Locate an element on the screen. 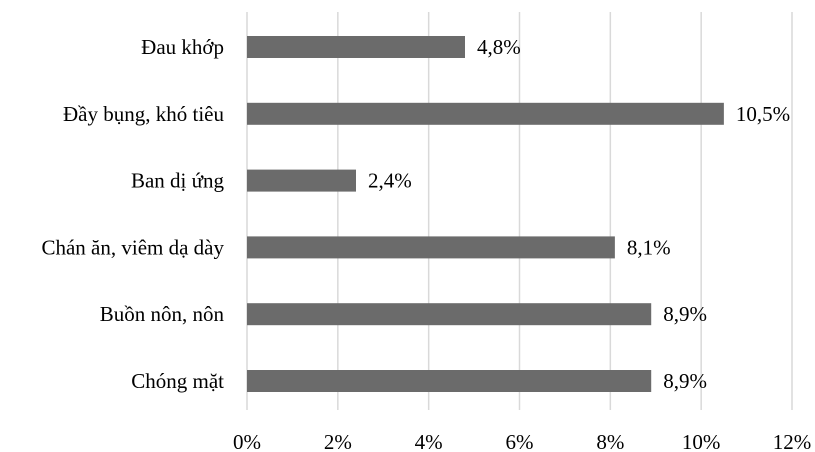 The height and width of the screenshot is (452, 815). data-label: 8,1% is located at coordinates (649, 247).